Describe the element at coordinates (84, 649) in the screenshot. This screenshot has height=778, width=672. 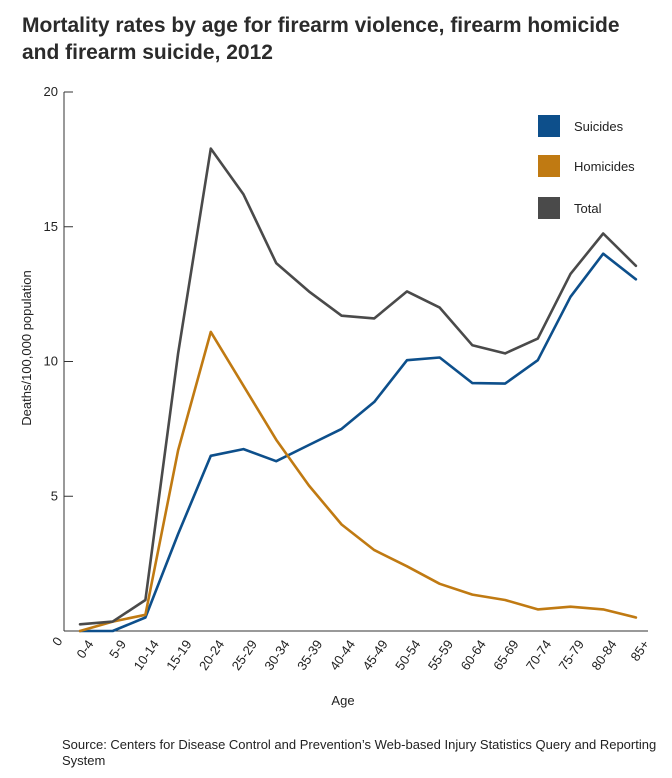
I see `x-tick-label: 0-4` at that location.